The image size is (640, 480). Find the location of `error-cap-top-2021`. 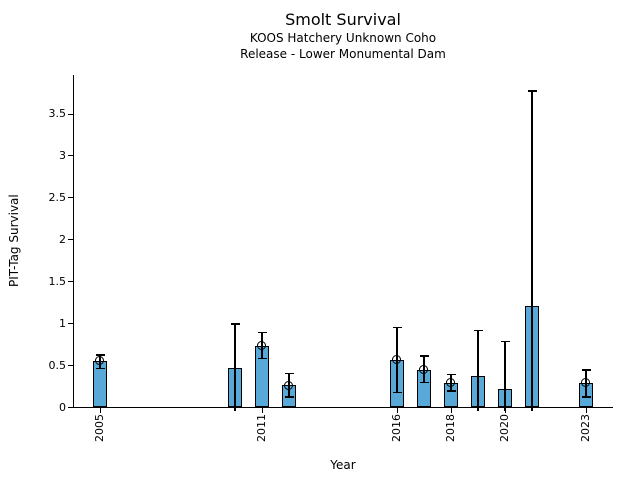

error-cap-top-2021 is located at coordinates (532, 91).